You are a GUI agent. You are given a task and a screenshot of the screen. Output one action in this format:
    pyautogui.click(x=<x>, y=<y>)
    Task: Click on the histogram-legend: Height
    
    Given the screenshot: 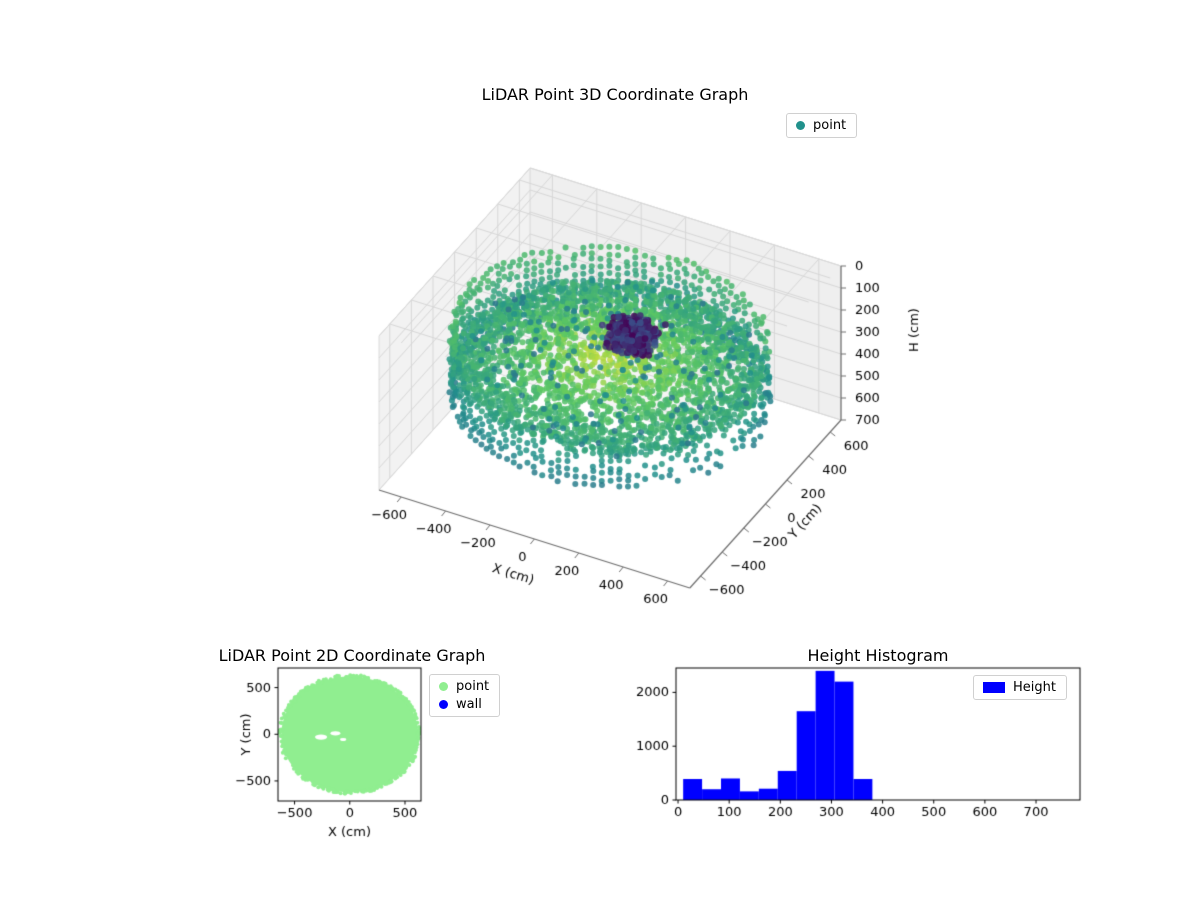 What is the action you would take?
    pyautogui.click(x=1020, y=687)
    